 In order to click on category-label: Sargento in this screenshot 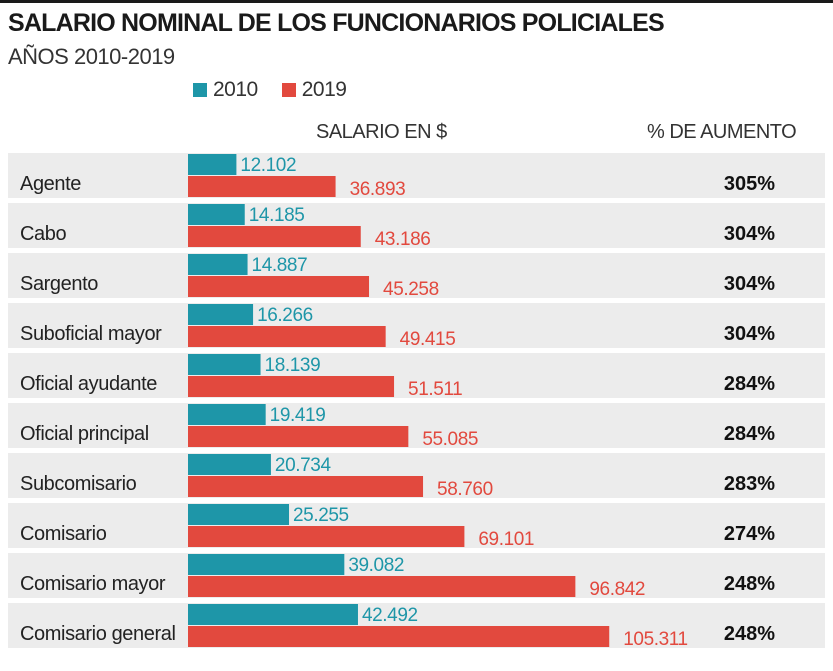, I will do `click(59, 284)`.